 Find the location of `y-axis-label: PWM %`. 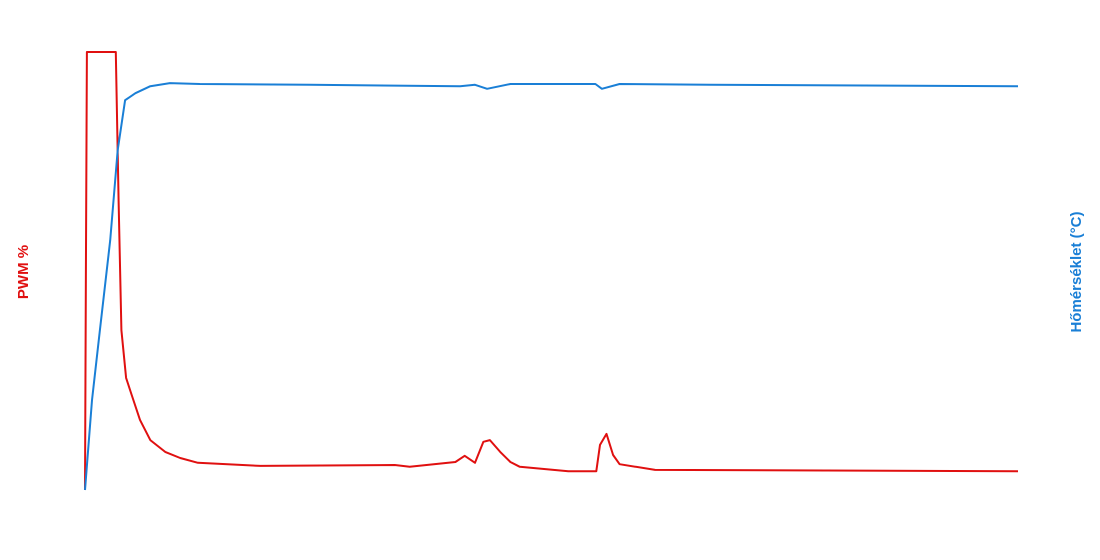

y-axis-label: PWM % is located at coordinates (23, 272).